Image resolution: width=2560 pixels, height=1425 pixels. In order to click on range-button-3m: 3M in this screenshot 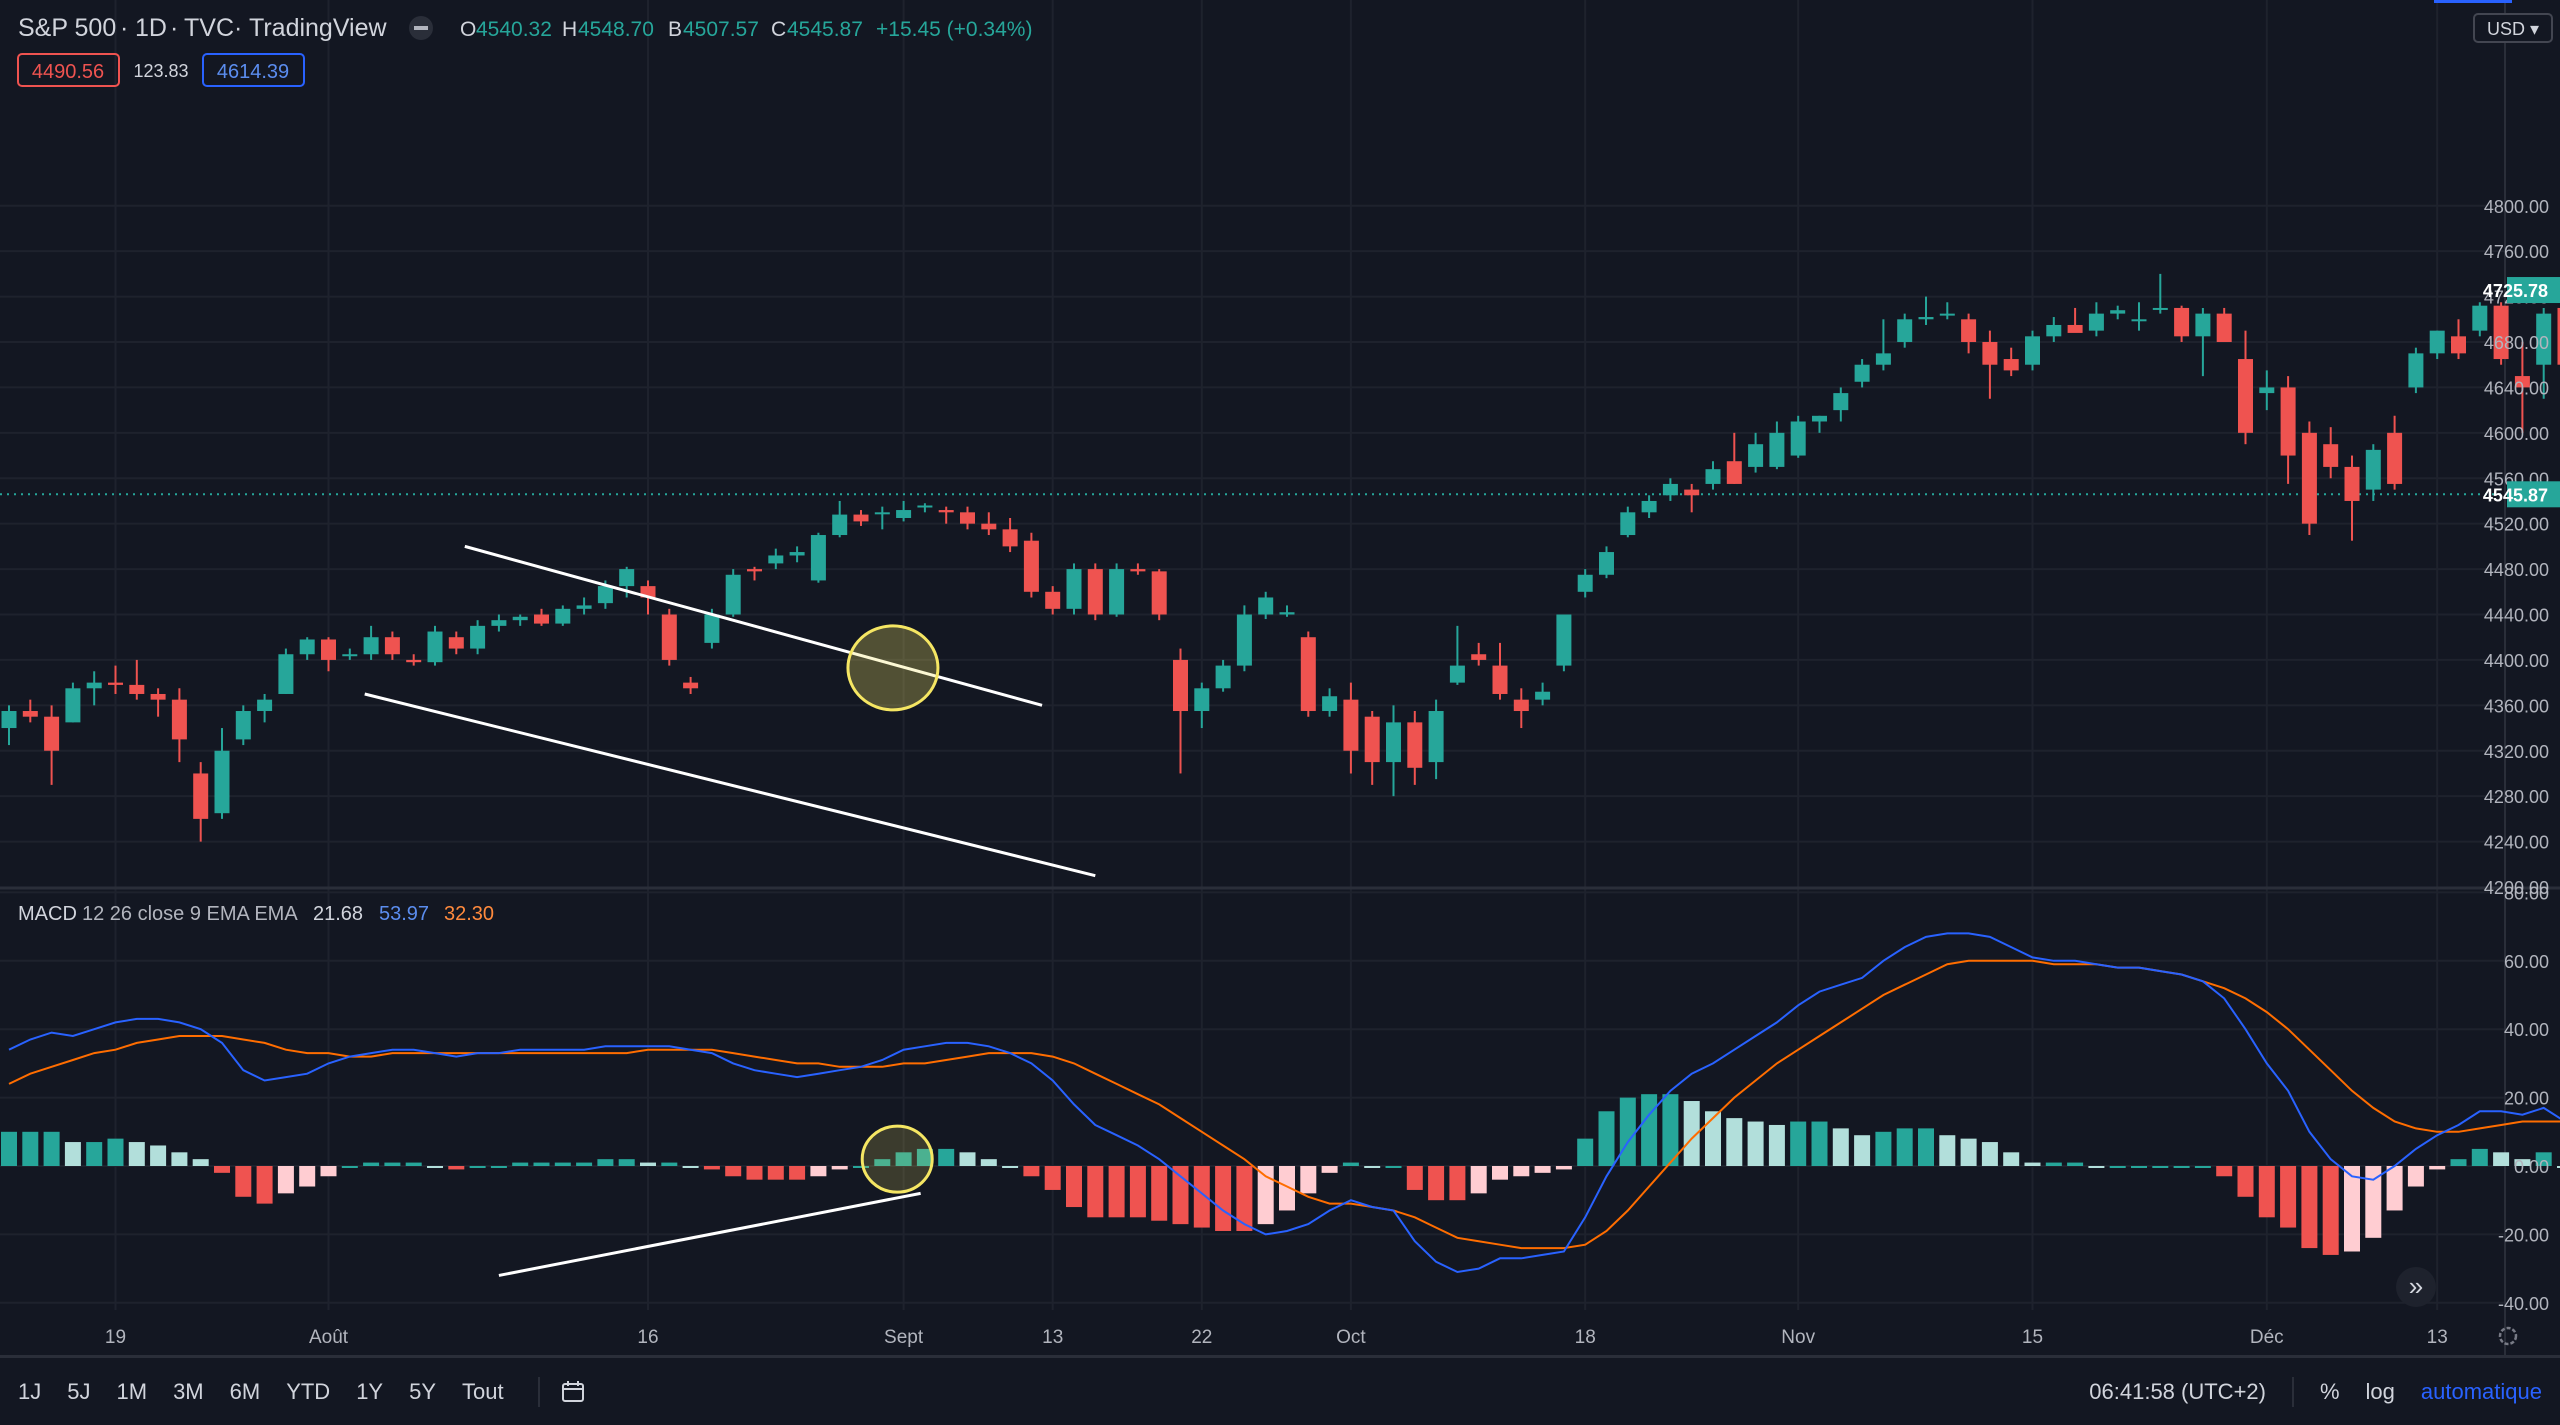, I will do `click(188, 1392)`.